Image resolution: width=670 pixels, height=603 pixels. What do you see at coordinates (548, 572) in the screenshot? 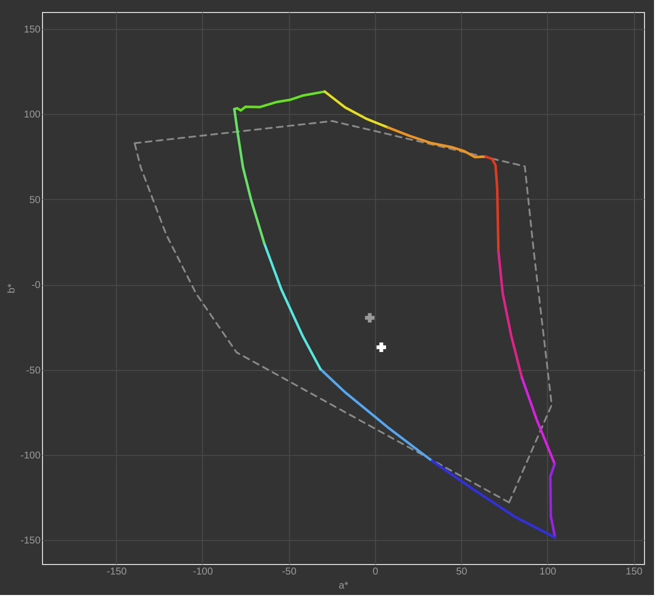
I see `x-tick-label: 100` at bounding box center [548, 572].